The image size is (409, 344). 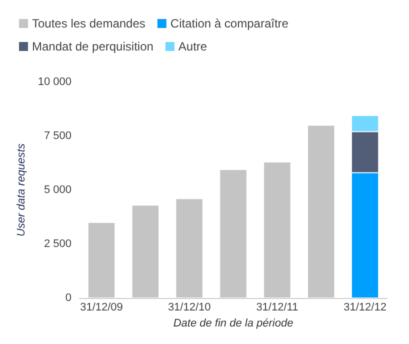 What do you see at coordinates (68, 298) in the screenshot?
I see `y-tick-label: 0` at bounding box center [68, 298].